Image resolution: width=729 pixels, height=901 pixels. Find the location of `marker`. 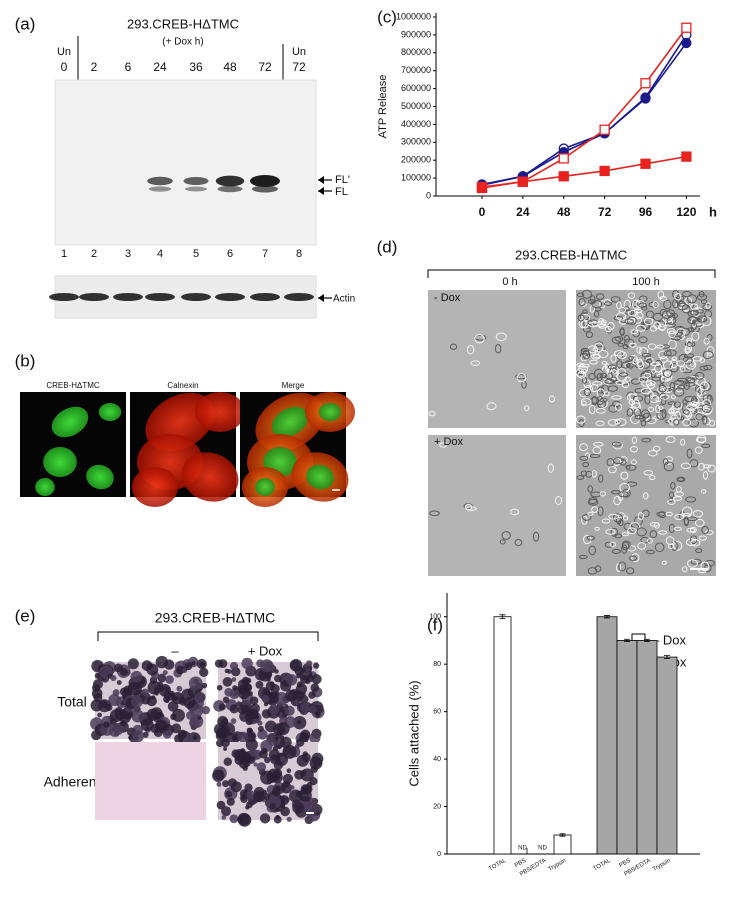

marker is located at coordinates (523, 181).